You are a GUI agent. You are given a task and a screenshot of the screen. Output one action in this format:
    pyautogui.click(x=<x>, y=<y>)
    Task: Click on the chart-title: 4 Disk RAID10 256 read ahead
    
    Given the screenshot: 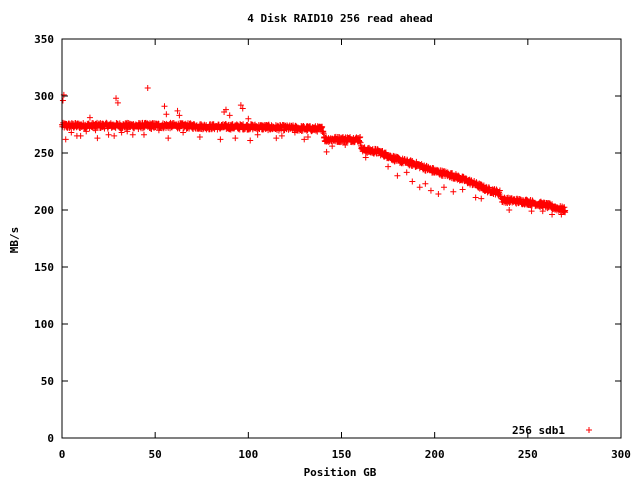 What is the action you would take?
    pyautogui.click(x=339, y=18)
    